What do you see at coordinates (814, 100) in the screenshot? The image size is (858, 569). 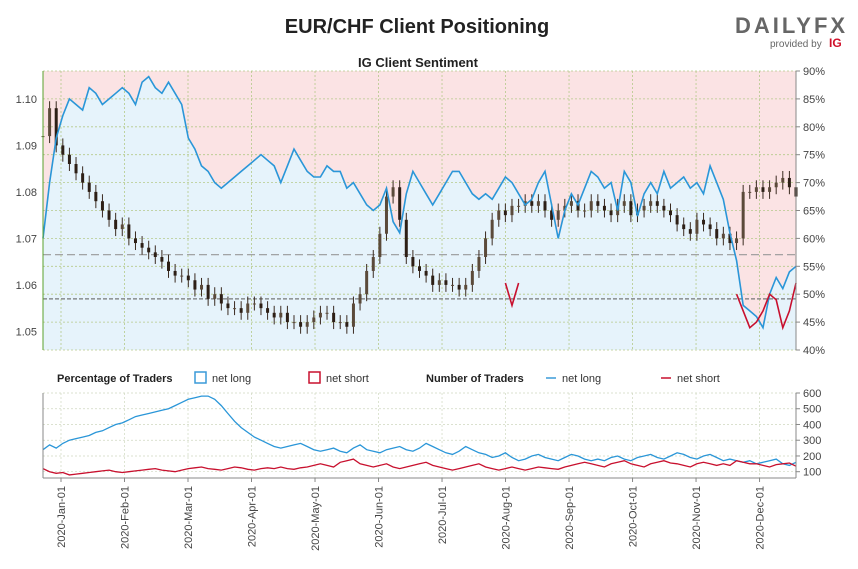 I see `percent-tick-label: 85%` at bounding box center [814, 100].